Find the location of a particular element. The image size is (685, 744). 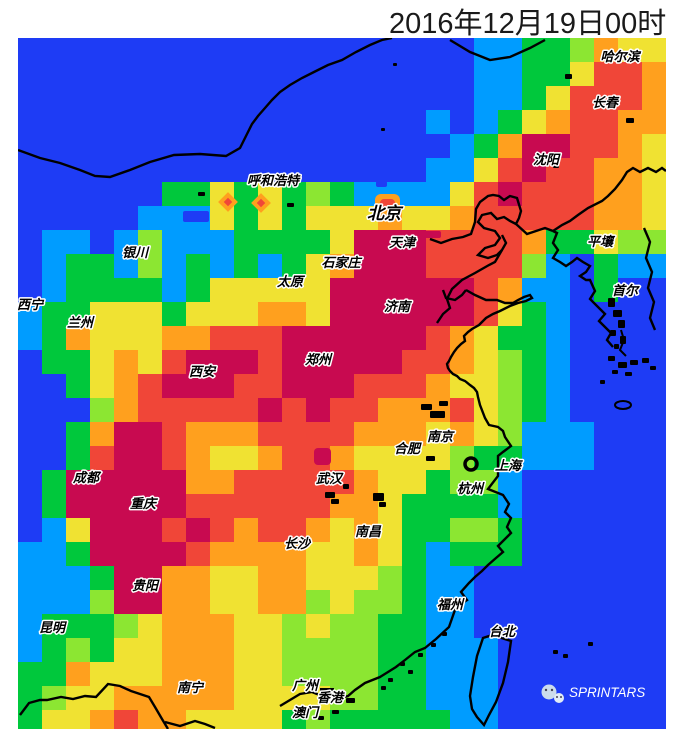

svg-text: 南京 is located at coordinates (441, 436).